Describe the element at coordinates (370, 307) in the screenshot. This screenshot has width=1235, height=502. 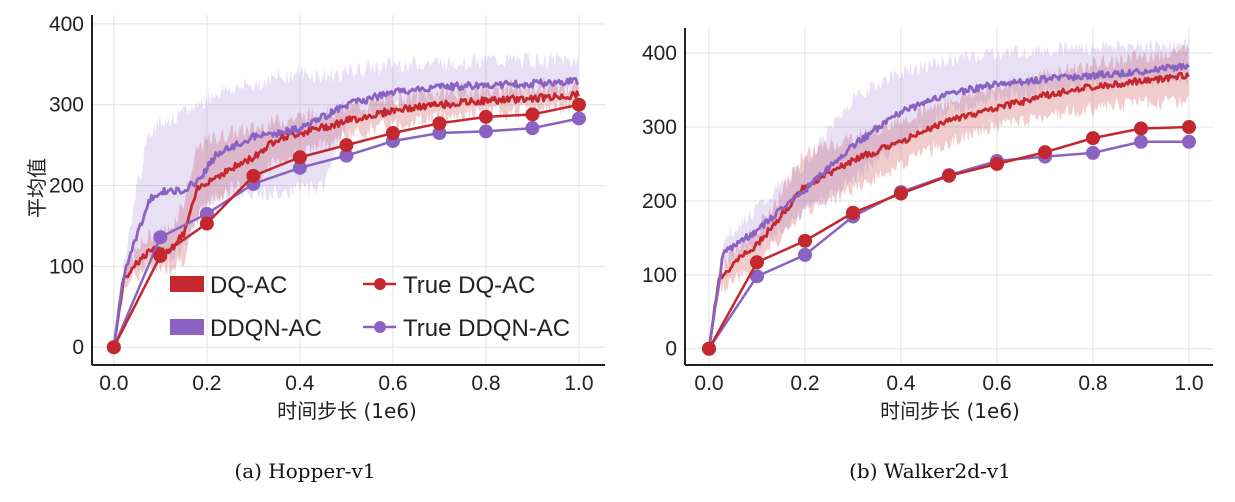
I see `legend: DQ-AC DDQN-AC True DQ-AC True DDQN-AC` at that location.